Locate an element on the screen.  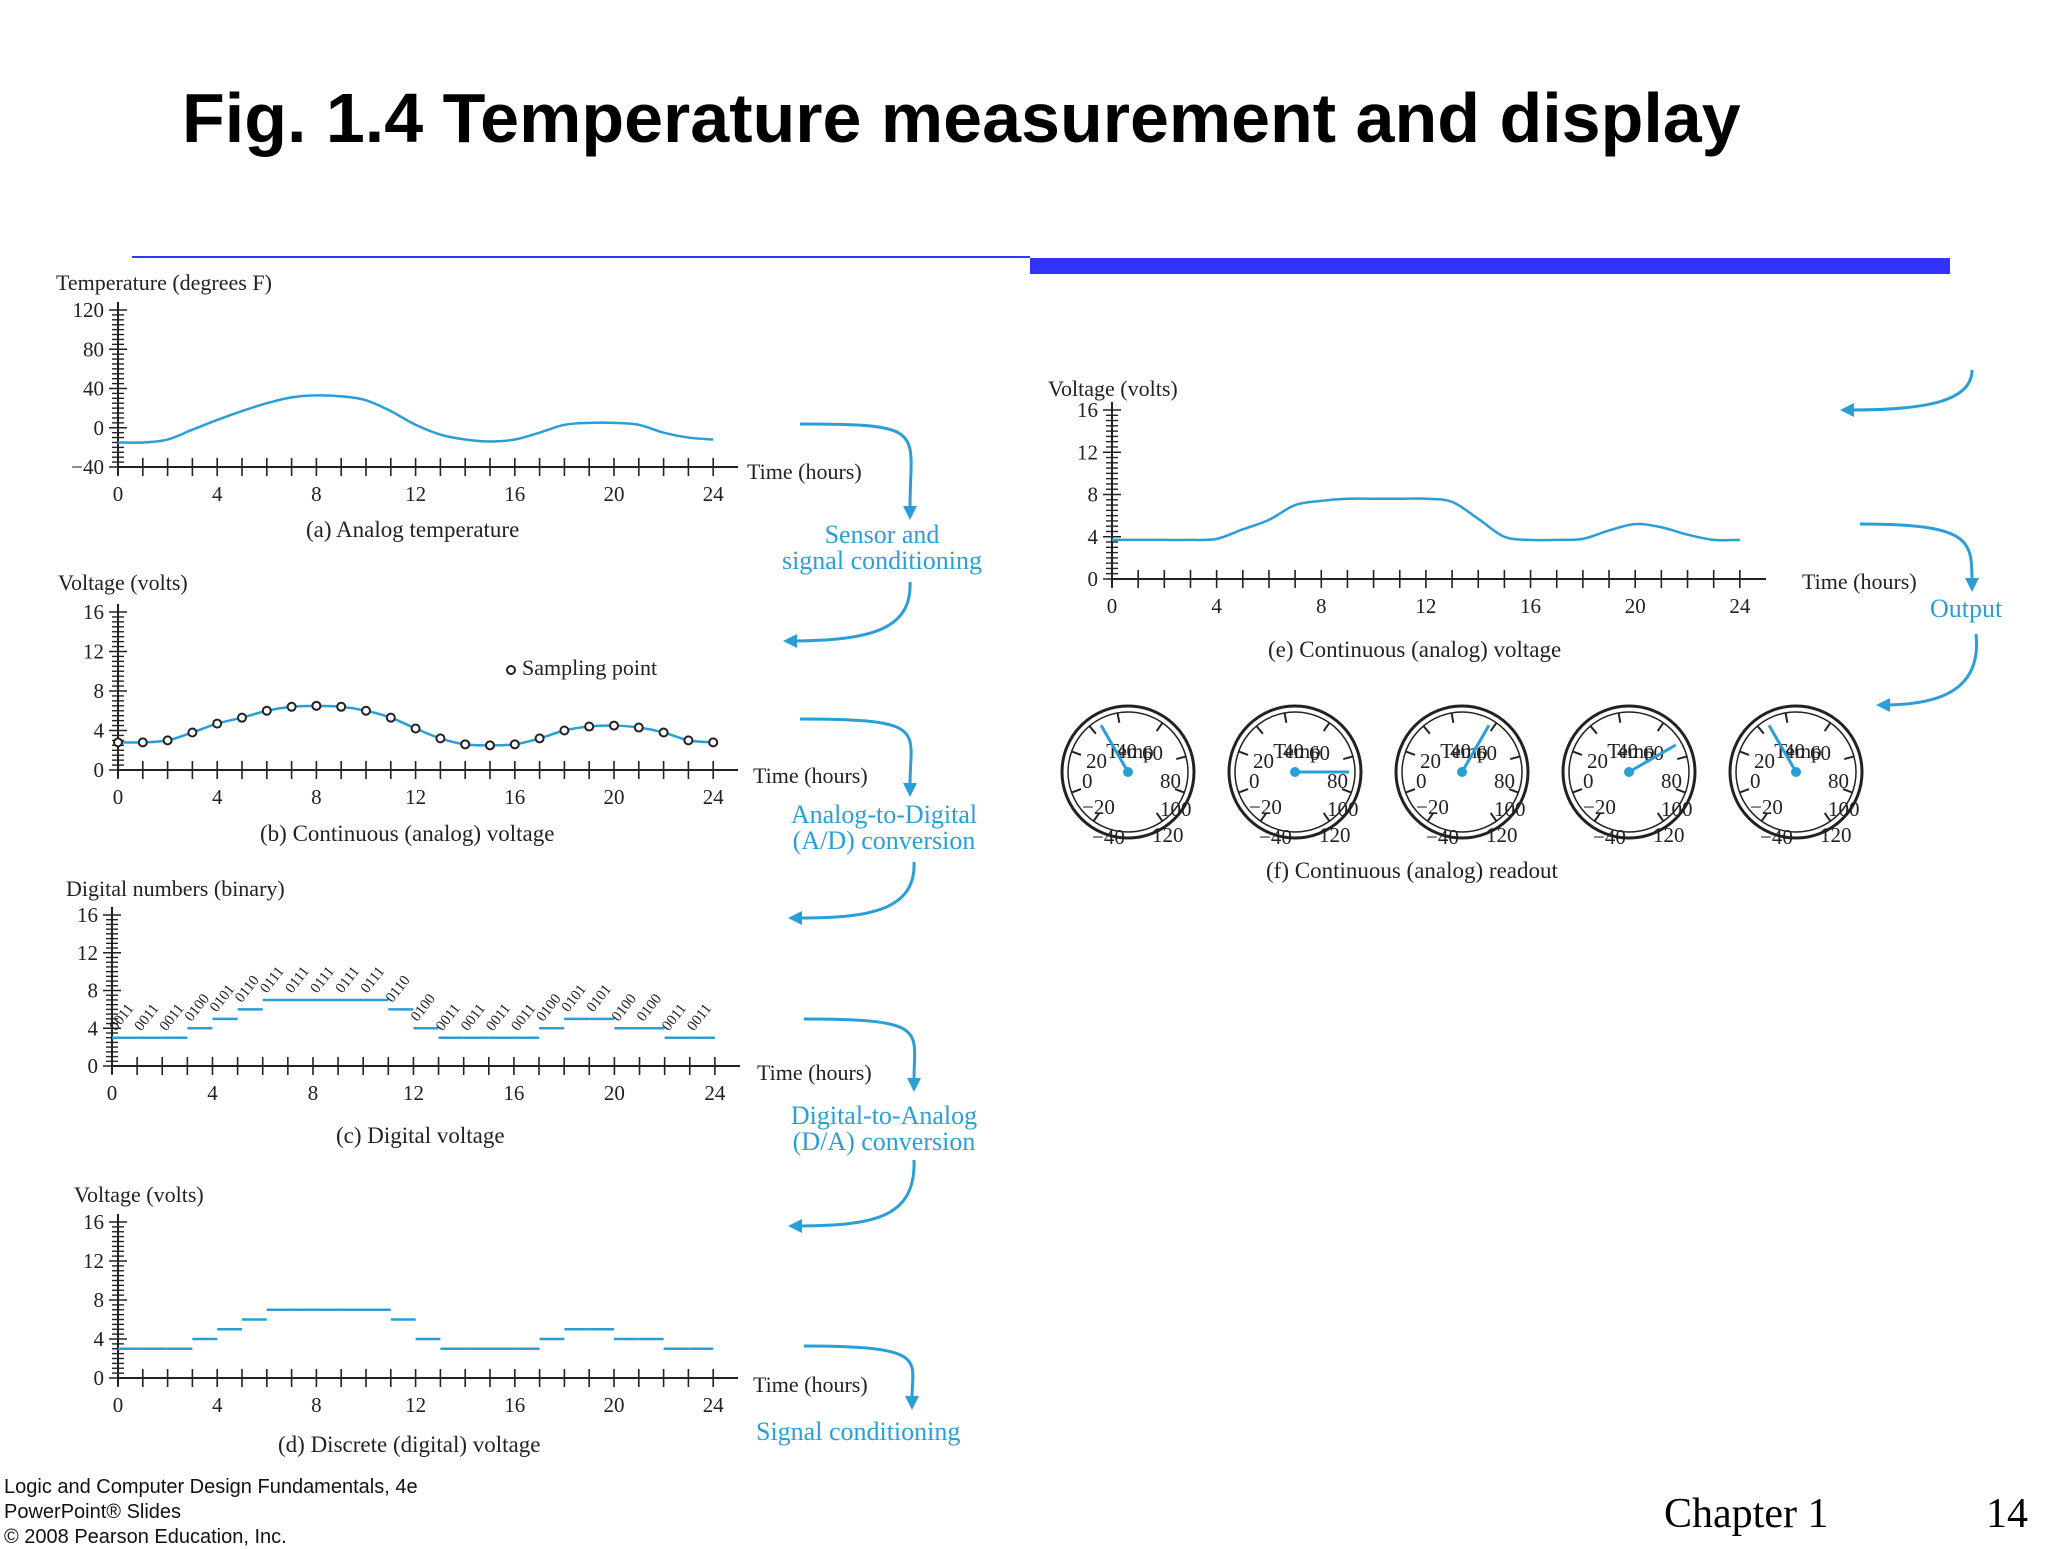
panel-a-caption: (a) Analog temperature is located at coordinates (412, 529).